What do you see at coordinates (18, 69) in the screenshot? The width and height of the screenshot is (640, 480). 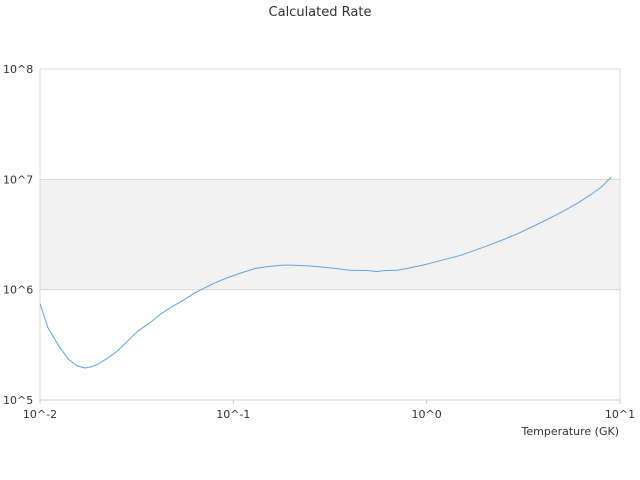 I see `y-tick-label: 10^8` at bounding box center [18, 69].